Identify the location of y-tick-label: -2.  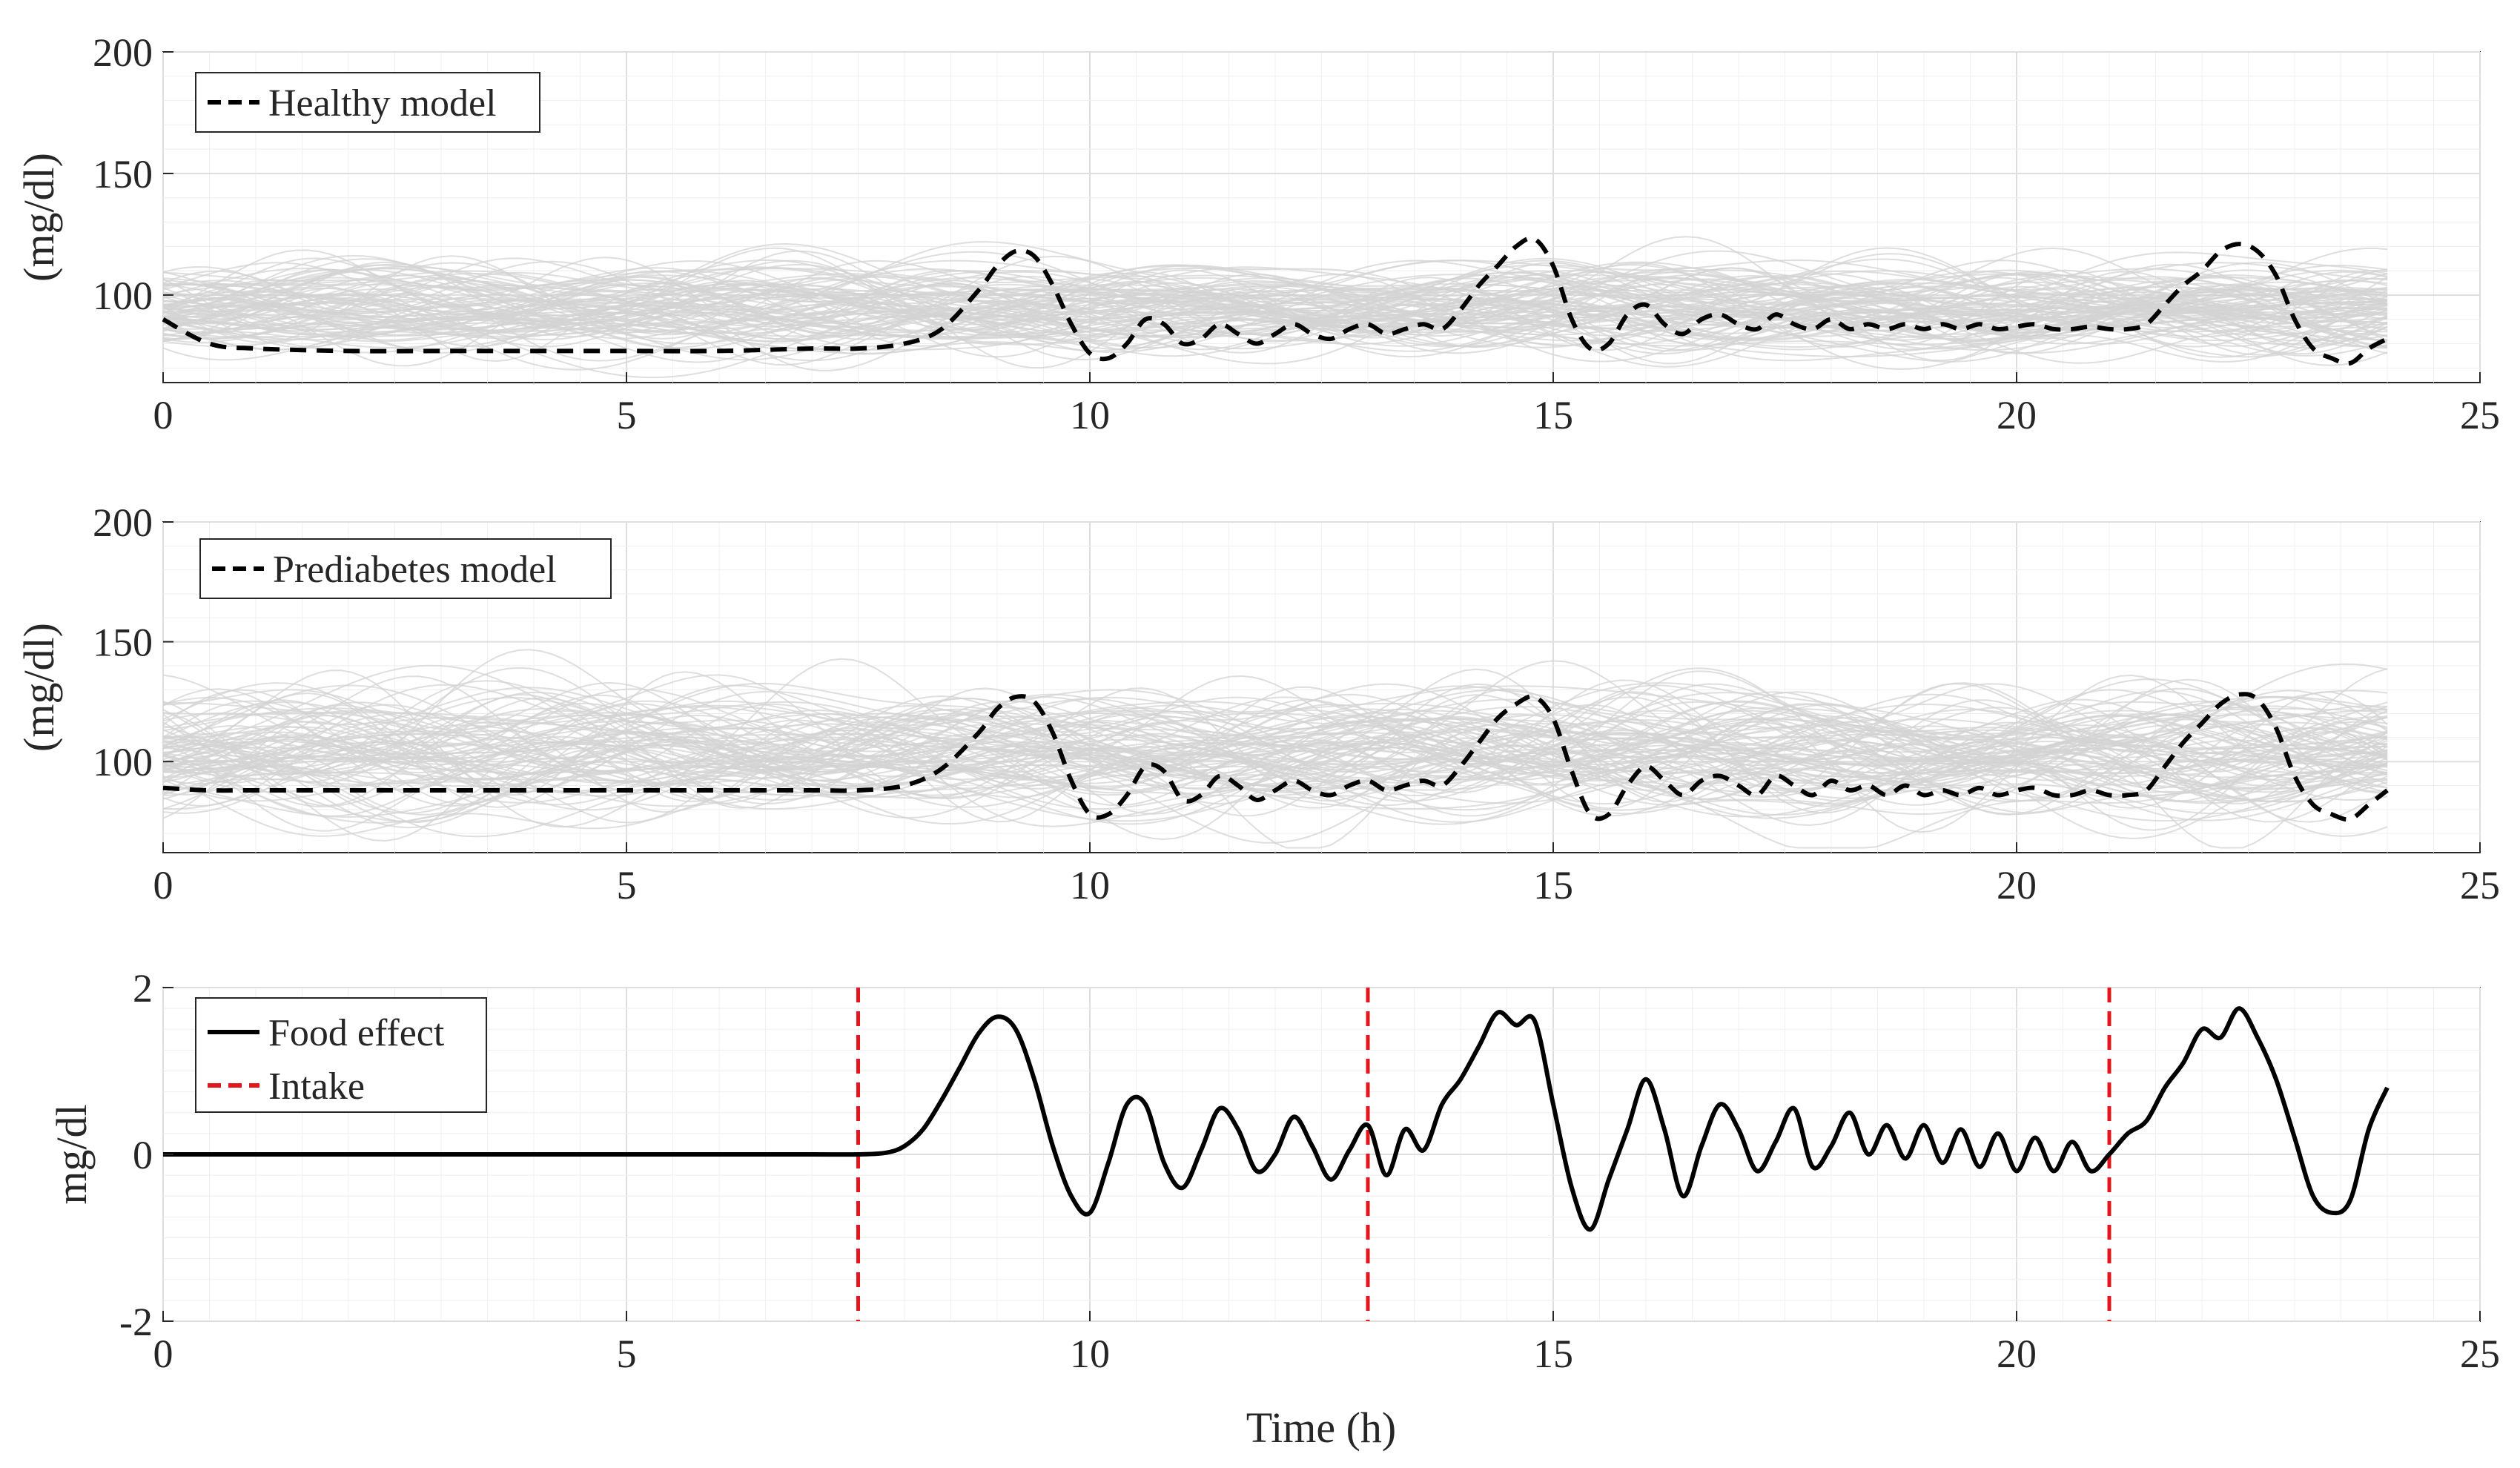
(136, 1322).